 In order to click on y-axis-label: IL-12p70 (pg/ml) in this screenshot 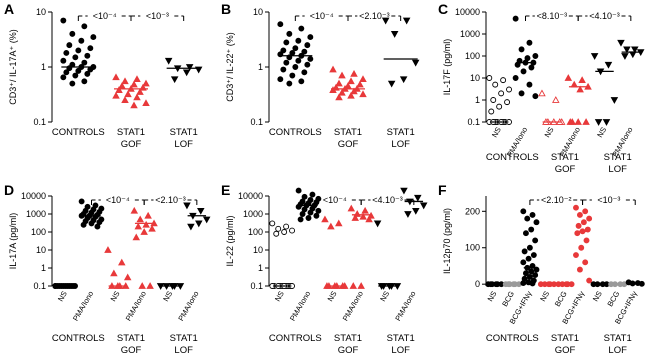, I will do `click(447, 241)`.